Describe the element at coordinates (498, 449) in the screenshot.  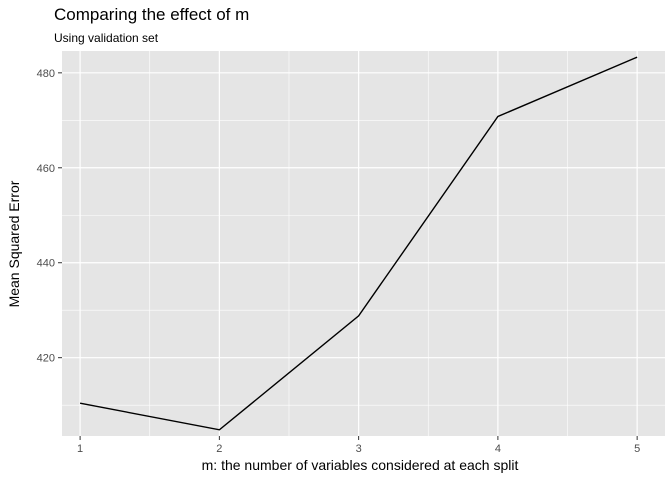
I see `x-tick-label: 4` at that location.